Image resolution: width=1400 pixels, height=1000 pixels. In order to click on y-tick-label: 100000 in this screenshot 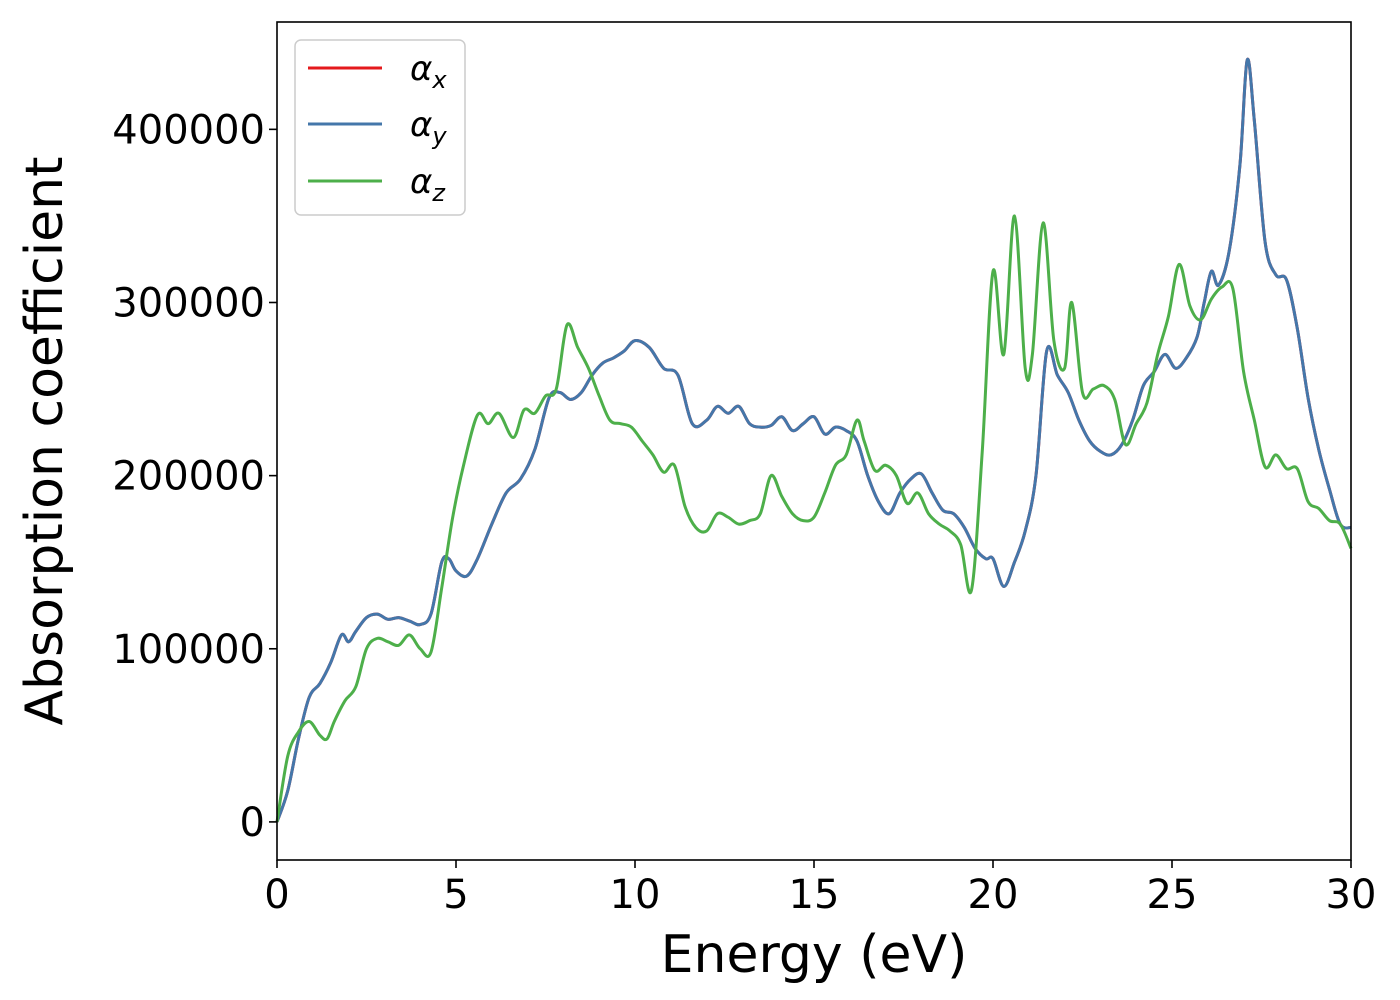, I will do `click(188, 650)`.